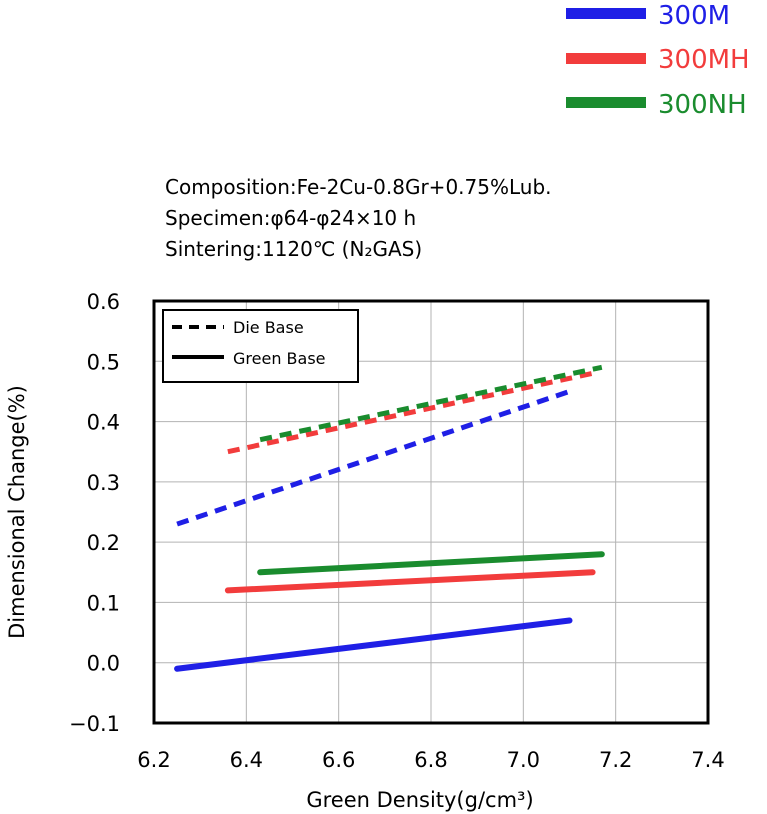 This screenshot has height=814, width=767. Describe the element at coordinates (103, 603) in the screenshot. I see `y-tick-label: 0.1` at that location.